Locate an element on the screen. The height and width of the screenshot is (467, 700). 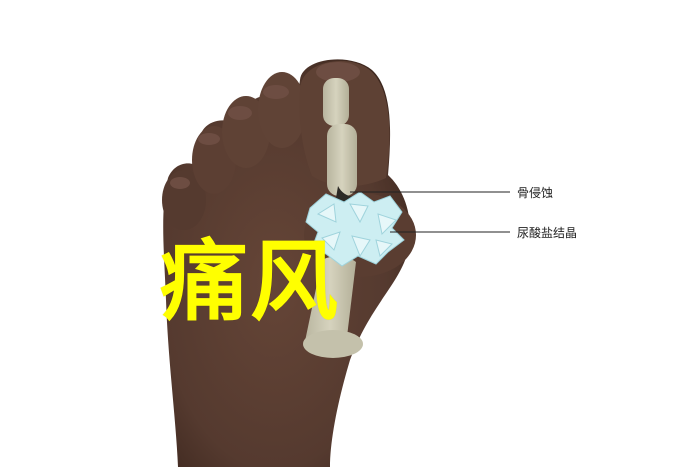
big-toenail is located at coordinates (338, 72).